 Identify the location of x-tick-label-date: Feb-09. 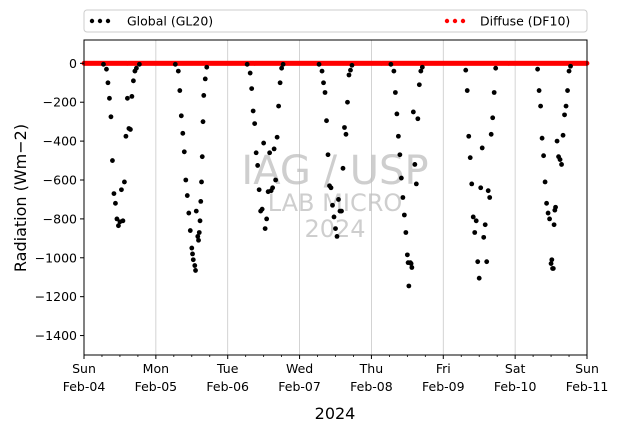
(443, 386).